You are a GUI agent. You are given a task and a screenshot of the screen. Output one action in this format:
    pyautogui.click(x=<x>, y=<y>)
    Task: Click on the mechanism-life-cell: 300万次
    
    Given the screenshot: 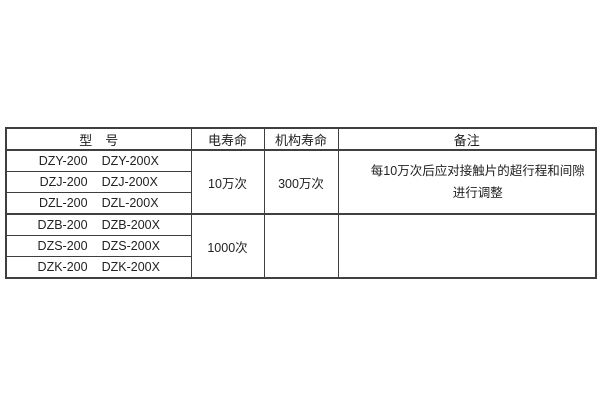 What is the action you would take?
    pyautogui.click(x=301, y=182)
    